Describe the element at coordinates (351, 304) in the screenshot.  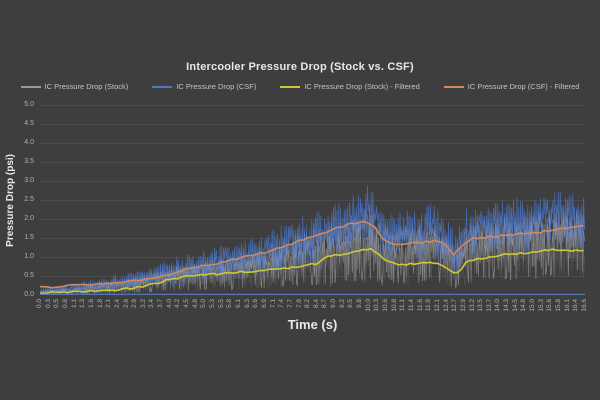
I see `x-tick-label: 9.5` at that location.